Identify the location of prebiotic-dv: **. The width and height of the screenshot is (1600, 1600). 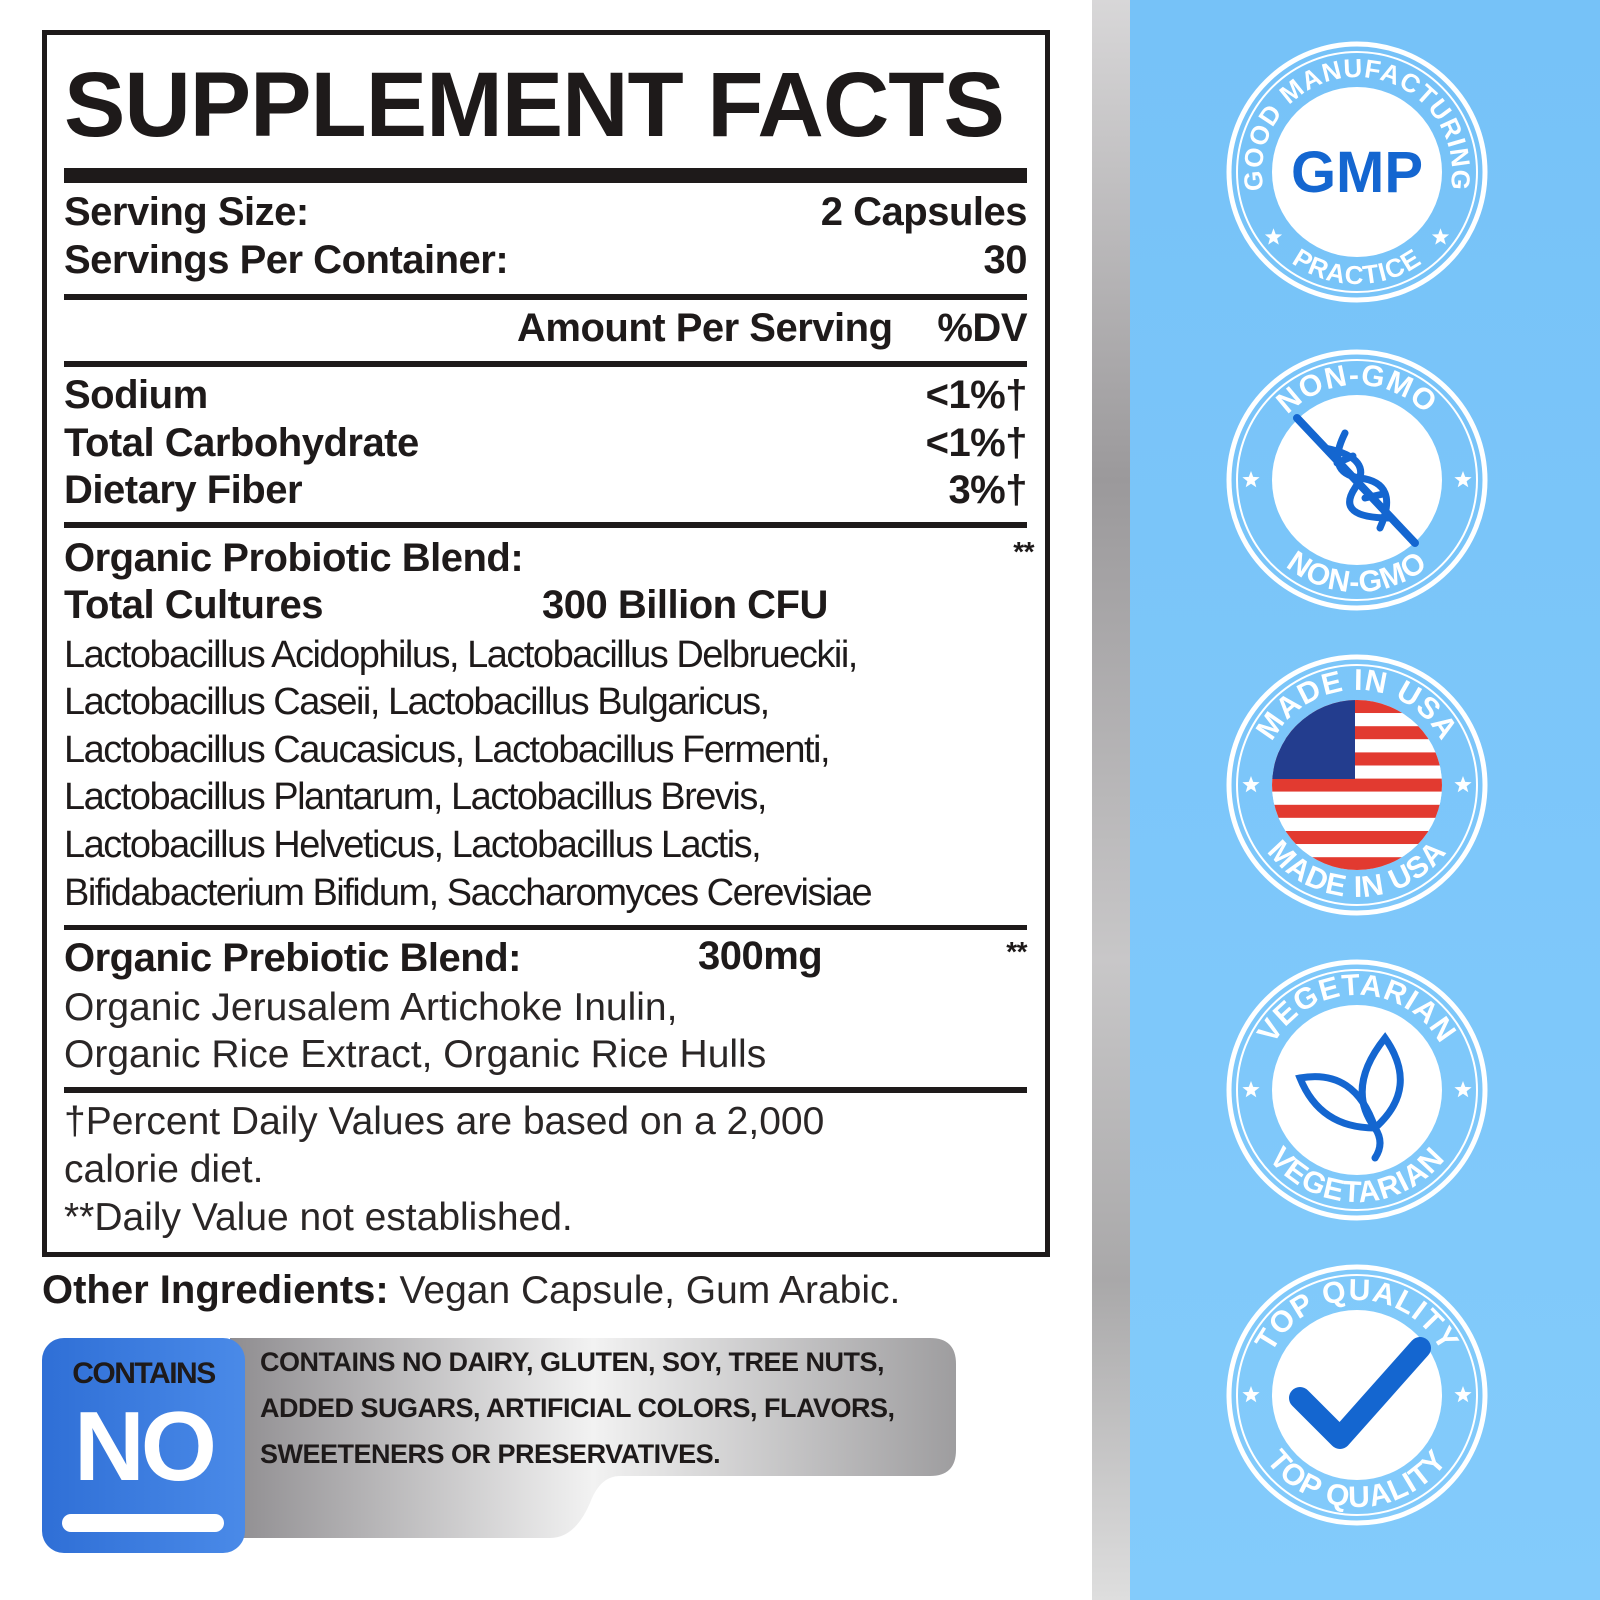
(1016, 951).